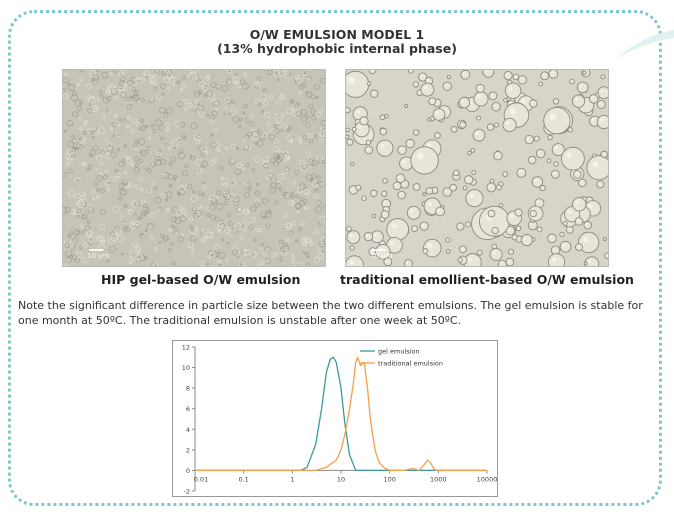  Describe the element at coordinates (389, 479) in the screenshot. I see `x-tick-label: 100` at that location.